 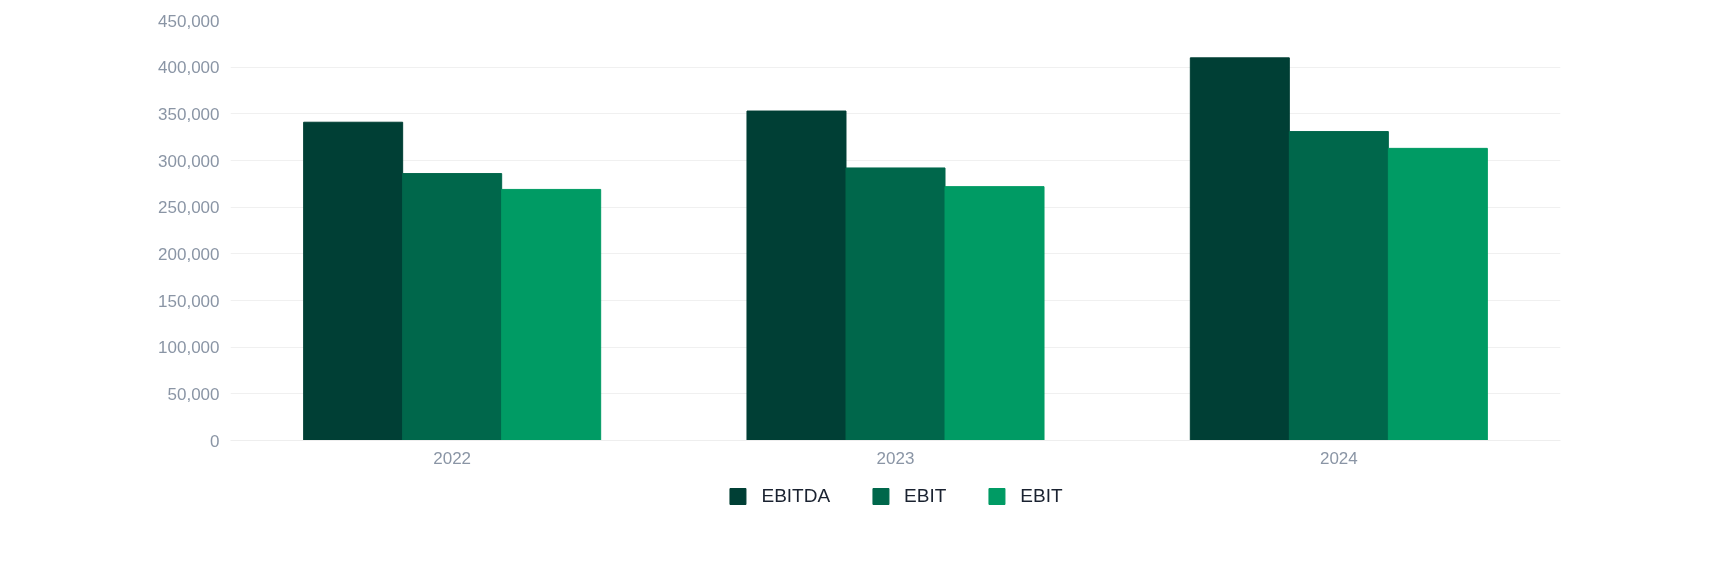 What do you see at coordinates (193, 394) in the screenshot?
I see `y-tick-label: 50,000` at bounding box center [193, 394].